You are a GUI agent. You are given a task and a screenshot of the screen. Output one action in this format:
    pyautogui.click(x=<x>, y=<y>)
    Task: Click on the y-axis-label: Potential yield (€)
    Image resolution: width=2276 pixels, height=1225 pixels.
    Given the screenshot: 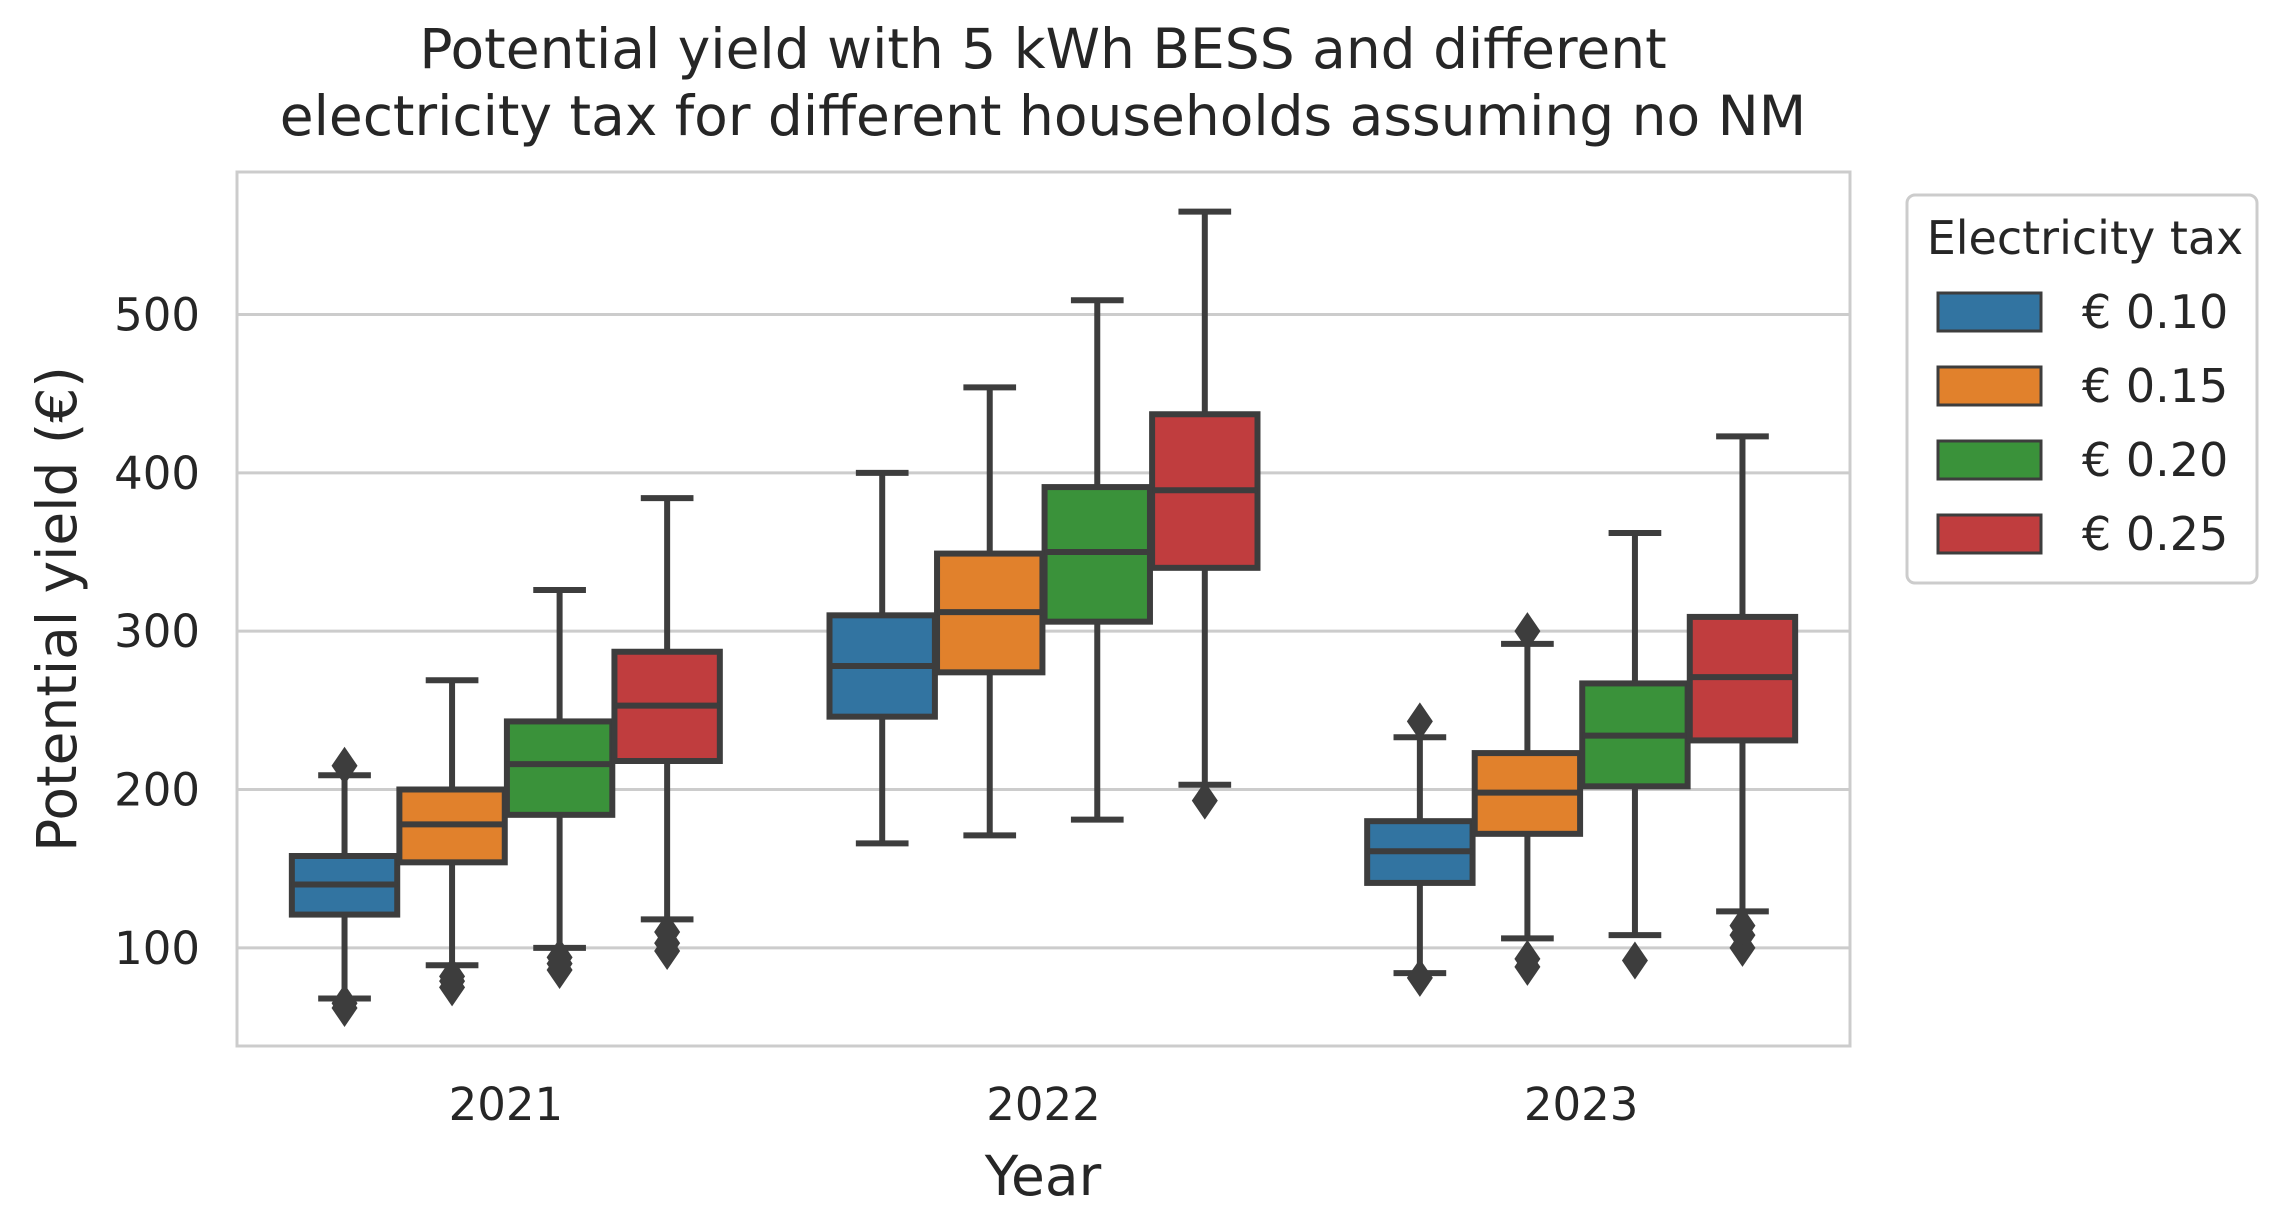 What is the action you would take?
    pyautogui.click(x=57, y=609)
    